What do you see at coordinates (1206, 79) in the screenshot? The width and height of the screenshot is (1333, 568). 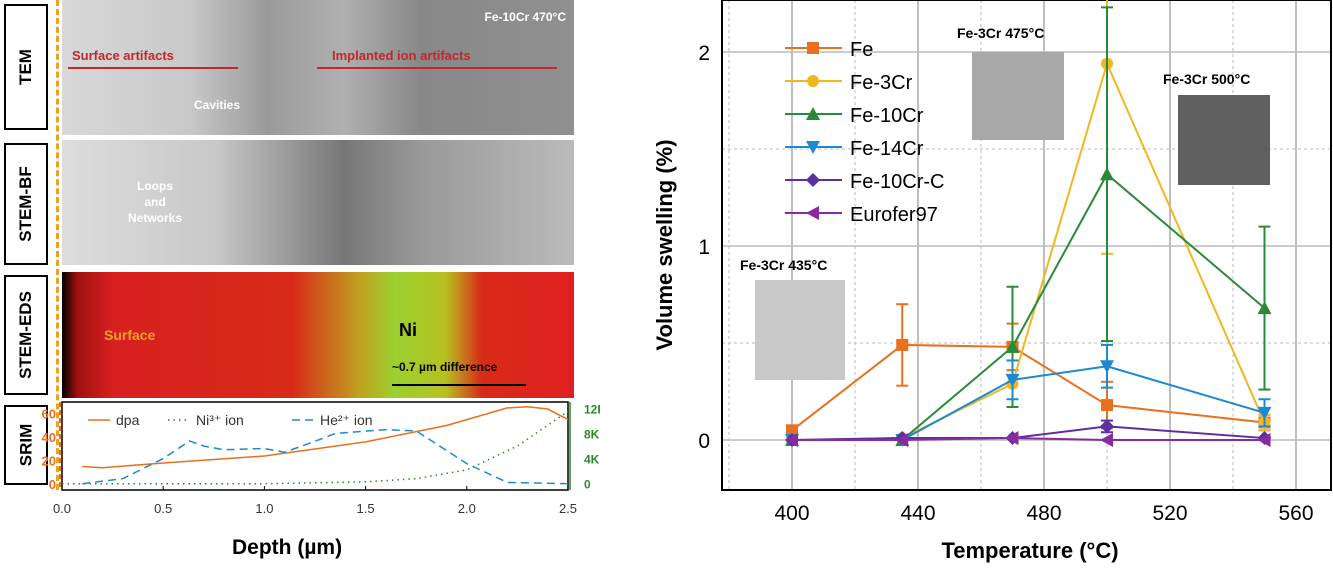 I see `inset-title: Fe-3Cr 500°C` at bounding box center [1206, 79].